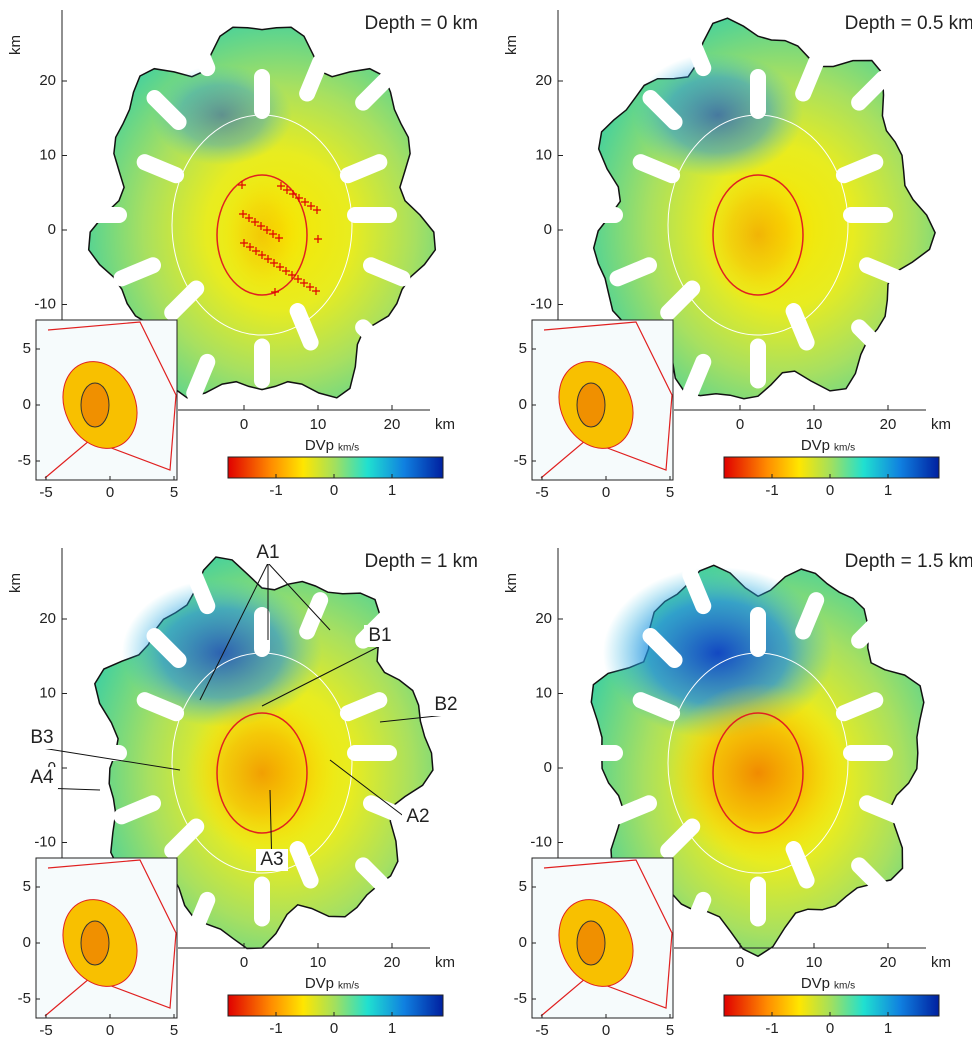 This screenshot has width=972, height=1044. I want to click on x-tick-label: 10, so click(814, 962).